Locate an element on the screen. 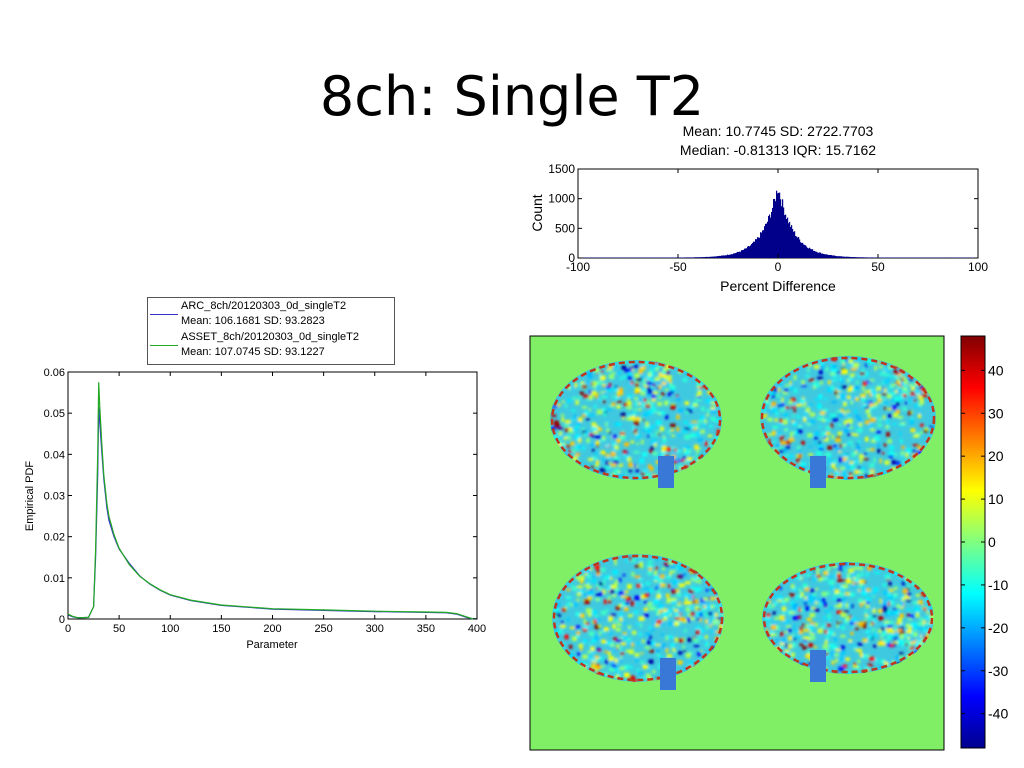 This screenshot has height=768, width=1024. pdf-y-tick-label: 0.05 is located at coordinates (54, 414).